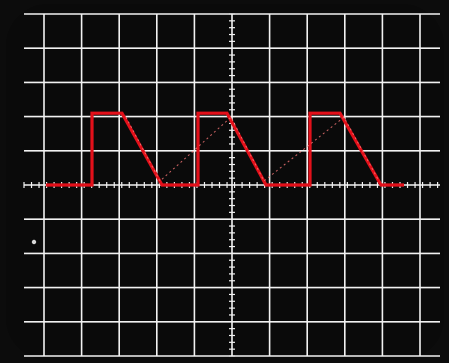 Image resolution: width=449 pixels, height=363 pixels. Describe the element at coordinates (34, 242) in the screenshot. I see `dot-icon` at that location.